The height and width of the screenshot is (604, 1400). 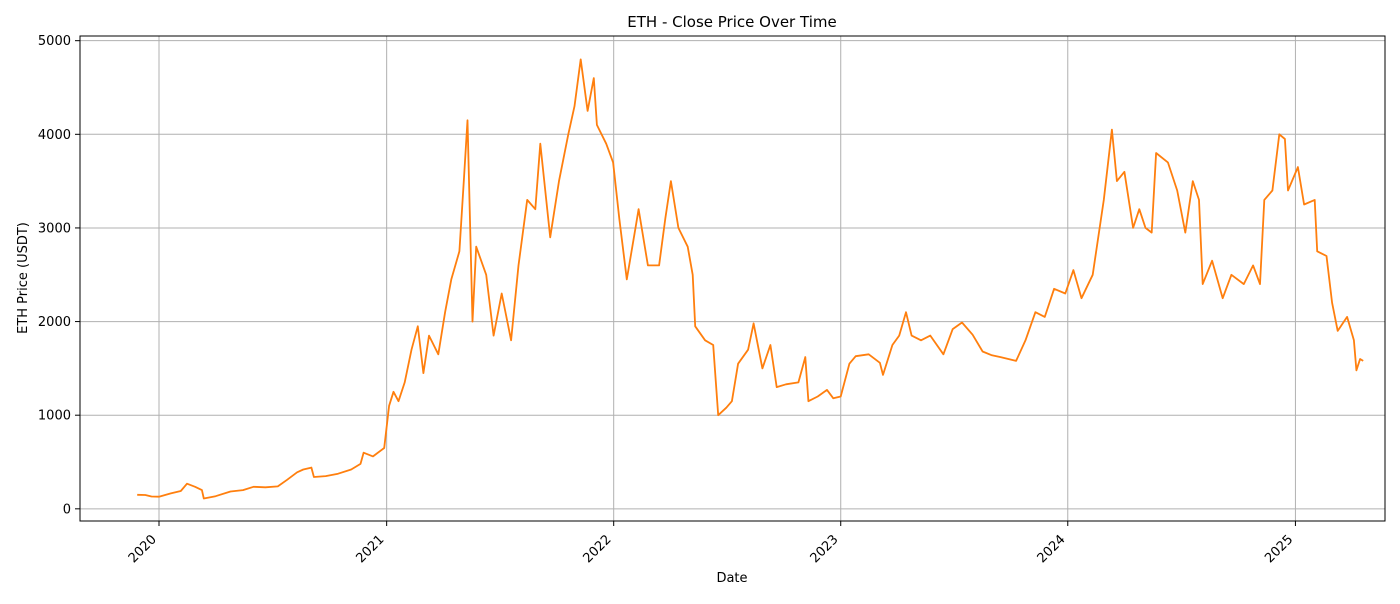 I want to click on y-axis-ticks: 0 1000 2000 3000 4000 5000, so click(x=59, y=275).